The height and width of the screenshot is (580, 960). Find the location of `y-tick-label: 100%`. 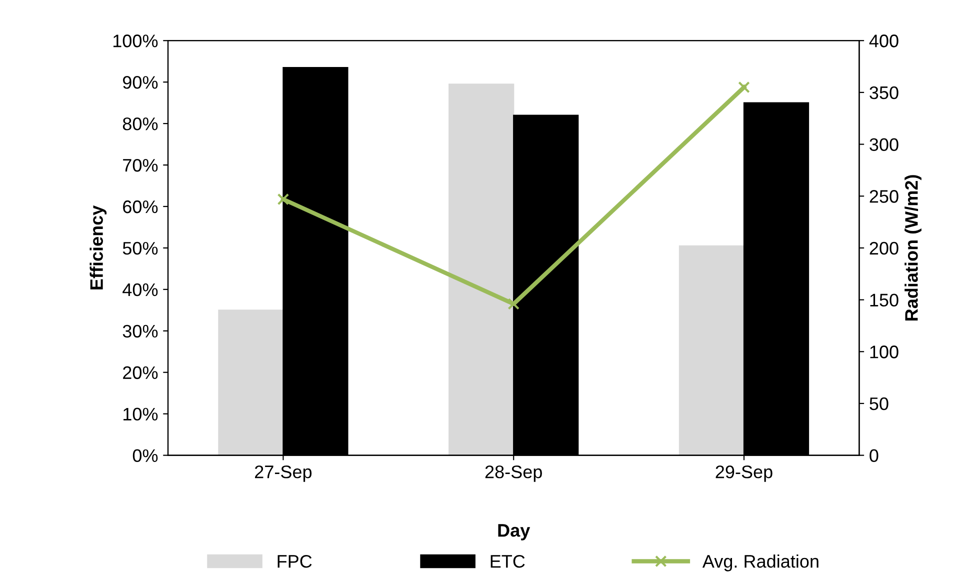

y-tick-label: 100% is located at coordinates (135, 41).